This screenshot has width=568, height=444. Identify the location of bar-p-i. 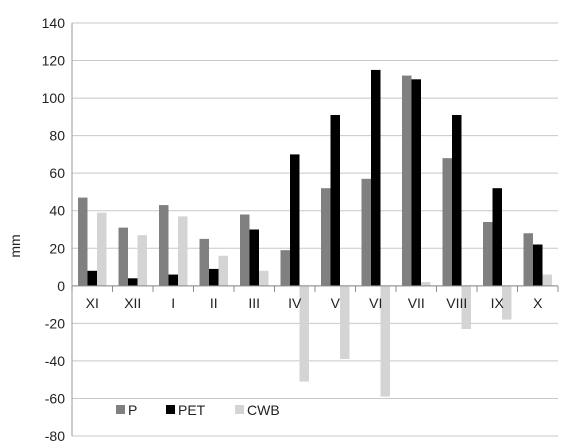
(164, 245).